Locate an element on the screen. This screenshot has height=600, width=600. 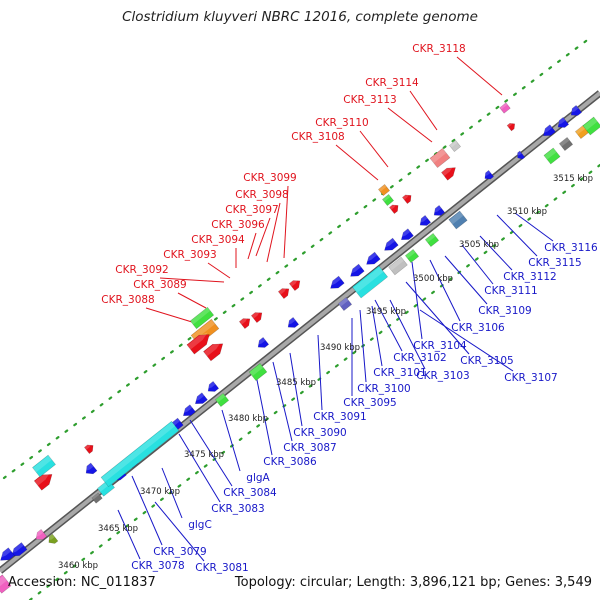
accession-label: Accession: NC_011837 is located at coordinates (82, 582).